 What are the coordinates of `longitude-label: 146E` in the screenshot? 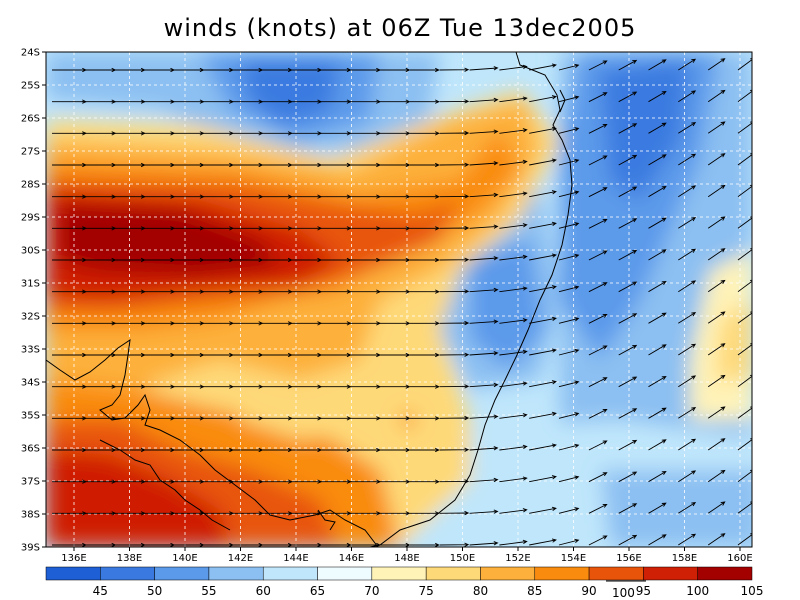 It's located at (351, 558).